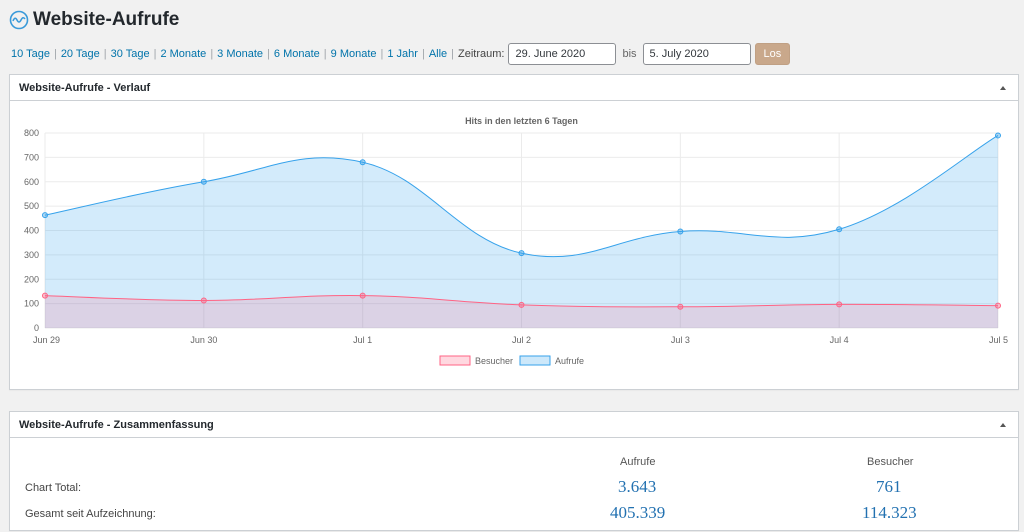 The image size is (1024, 532). What do you see at coordinates (481, 54) in the screenshot?
I see `zeitraum-label: Zeitraum:` at bounding box center [481, 54].